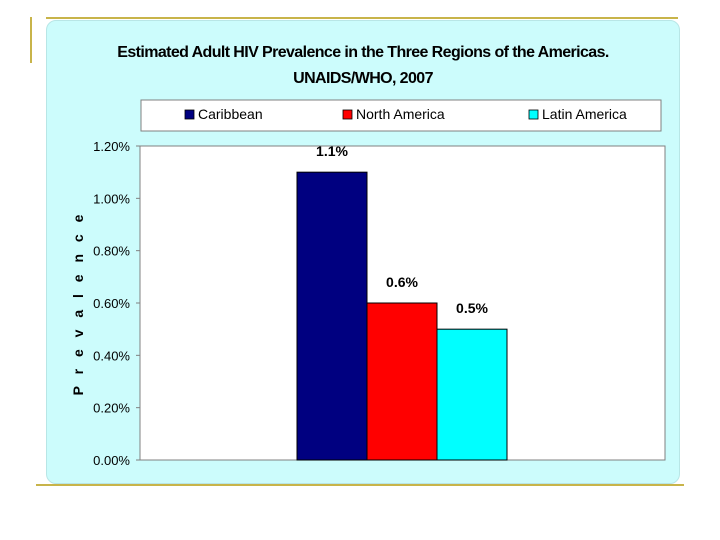 The height and width of the screenshot is (540, 720). I want to click on y-tick-label: 0.00%, so click(111, 460).